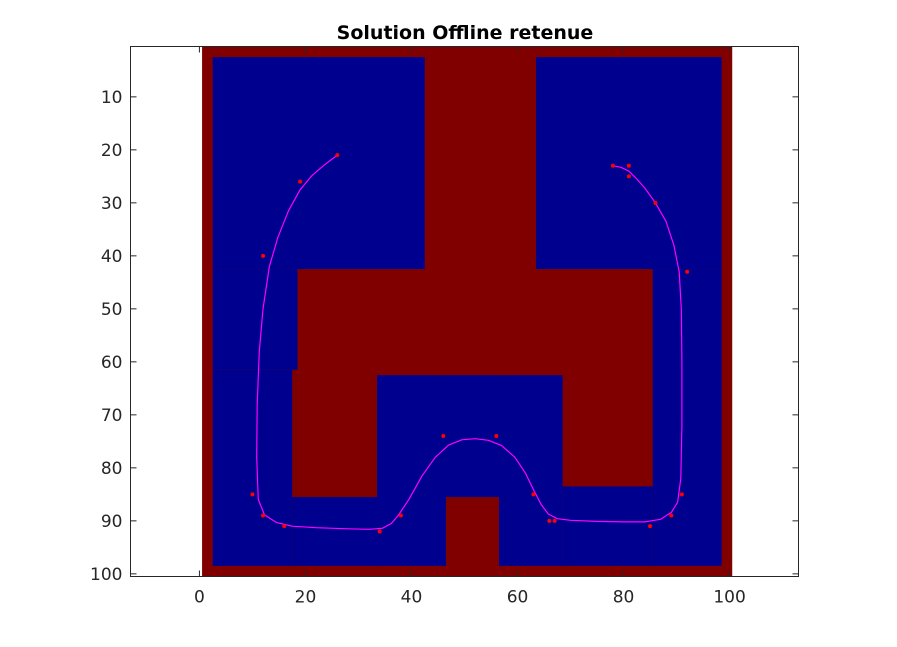 The height and width of the screenshot is (647, 897). What do you see at coordinates (112, 257) in the screenshot?
I see `y-tick-label: 40` at bounding box center [112, 257].